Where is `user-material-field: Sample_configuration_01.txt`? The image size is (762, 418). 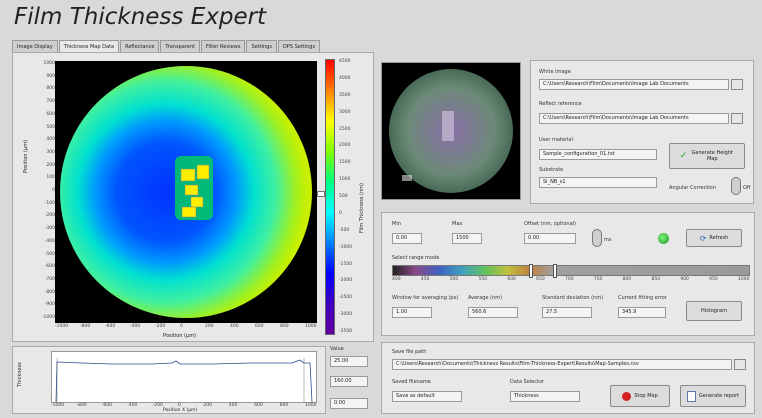
user-material-field: Sample_configuration_01.txt is located at coordinates (598, 154).